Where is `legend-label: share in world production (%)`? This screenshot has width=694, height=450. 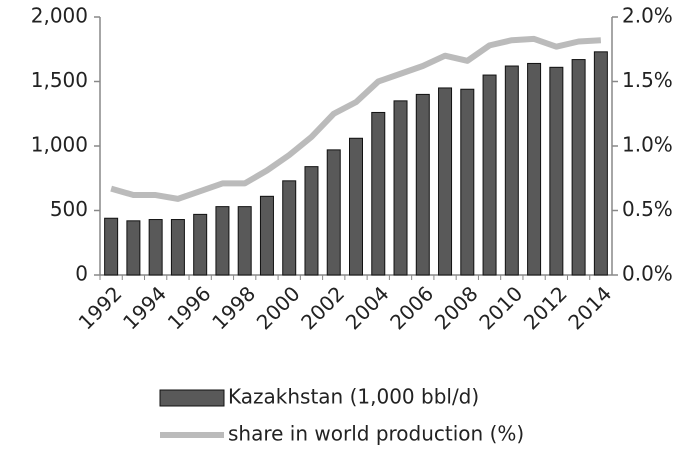
legend-label: share in world production (%) is located at coordinates (376, 434).